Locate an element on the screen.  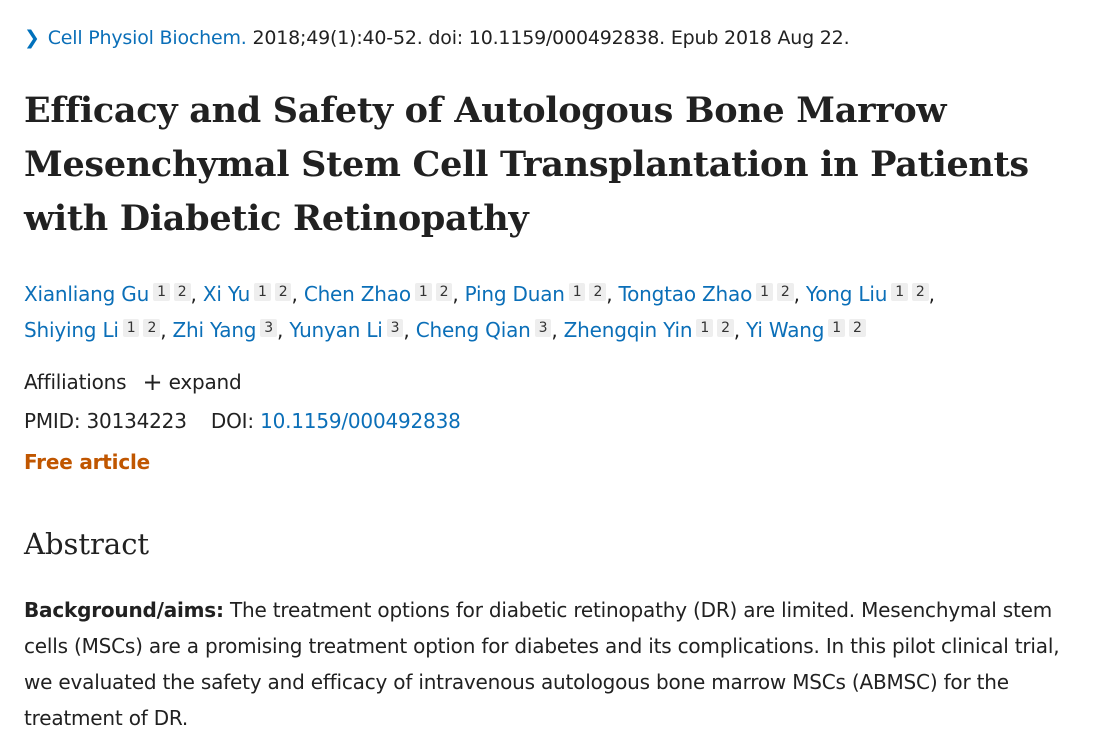
affiliations-expand-button: + expand is located at coordinates (192, 382).